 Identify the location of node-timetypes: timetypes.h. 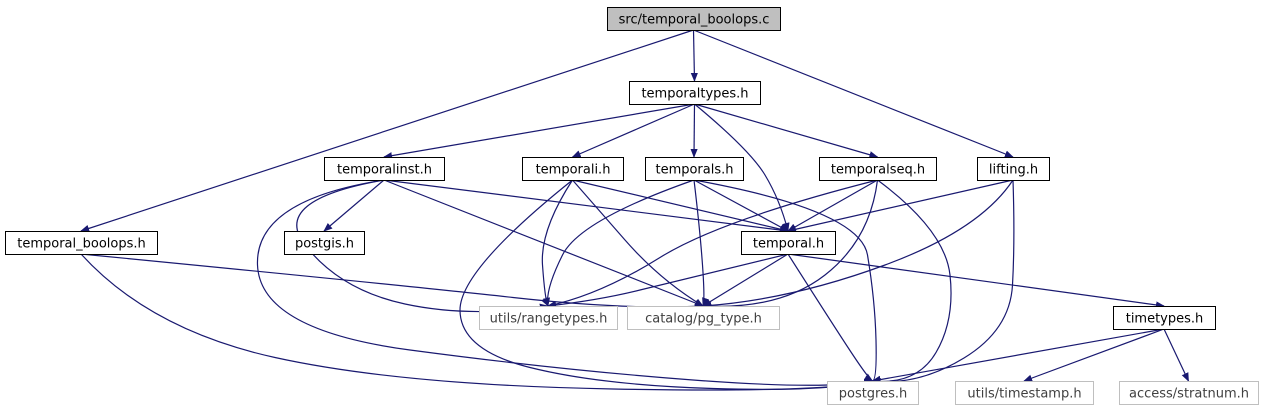
(1164, 318).